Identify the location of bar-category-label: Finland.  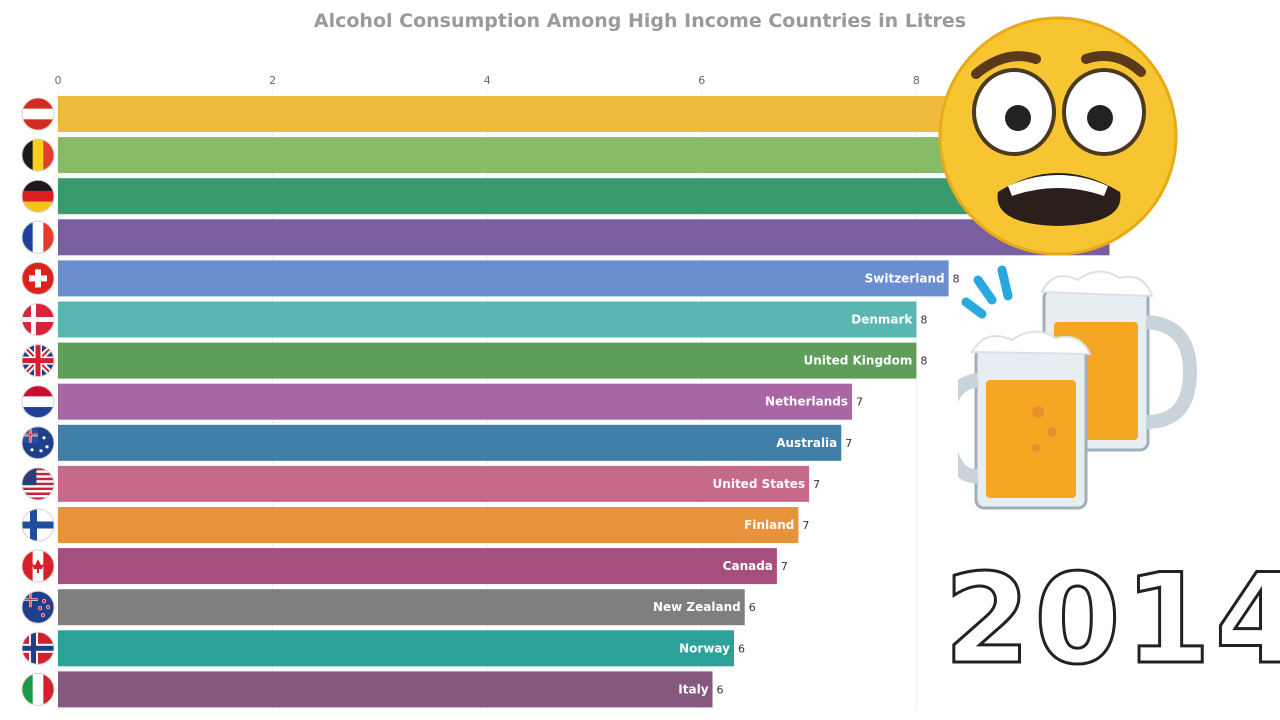
(769, 525).